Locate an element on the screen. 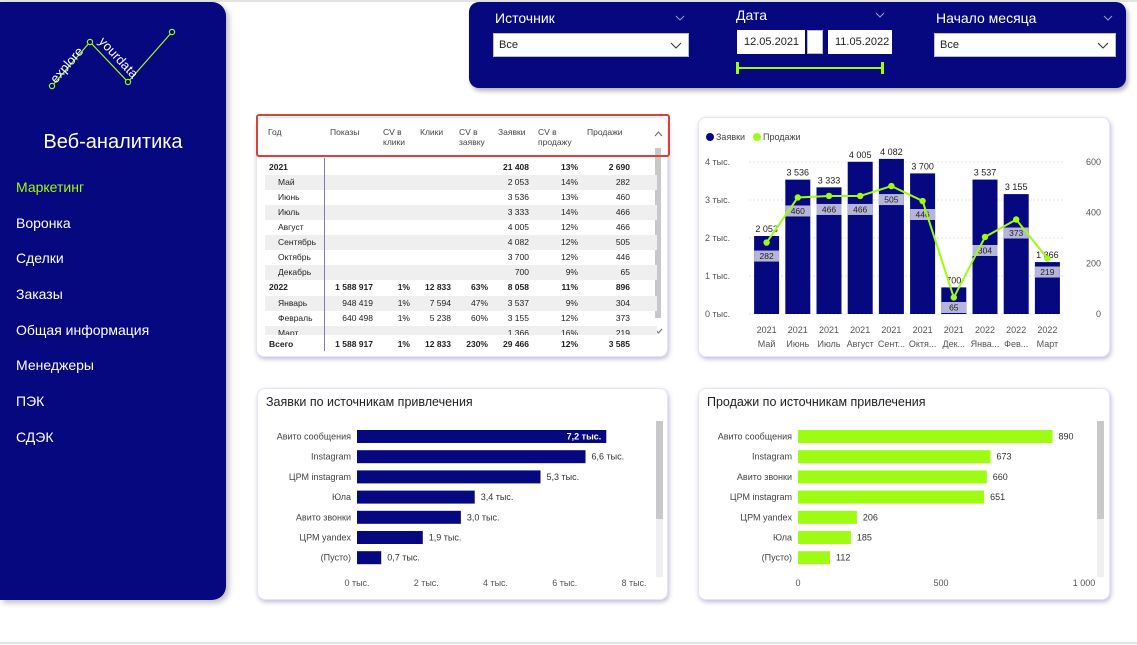 The height and width of the screenshot is (645, 1137). category-label: (Пусто) is located at coordinates (336, 558).